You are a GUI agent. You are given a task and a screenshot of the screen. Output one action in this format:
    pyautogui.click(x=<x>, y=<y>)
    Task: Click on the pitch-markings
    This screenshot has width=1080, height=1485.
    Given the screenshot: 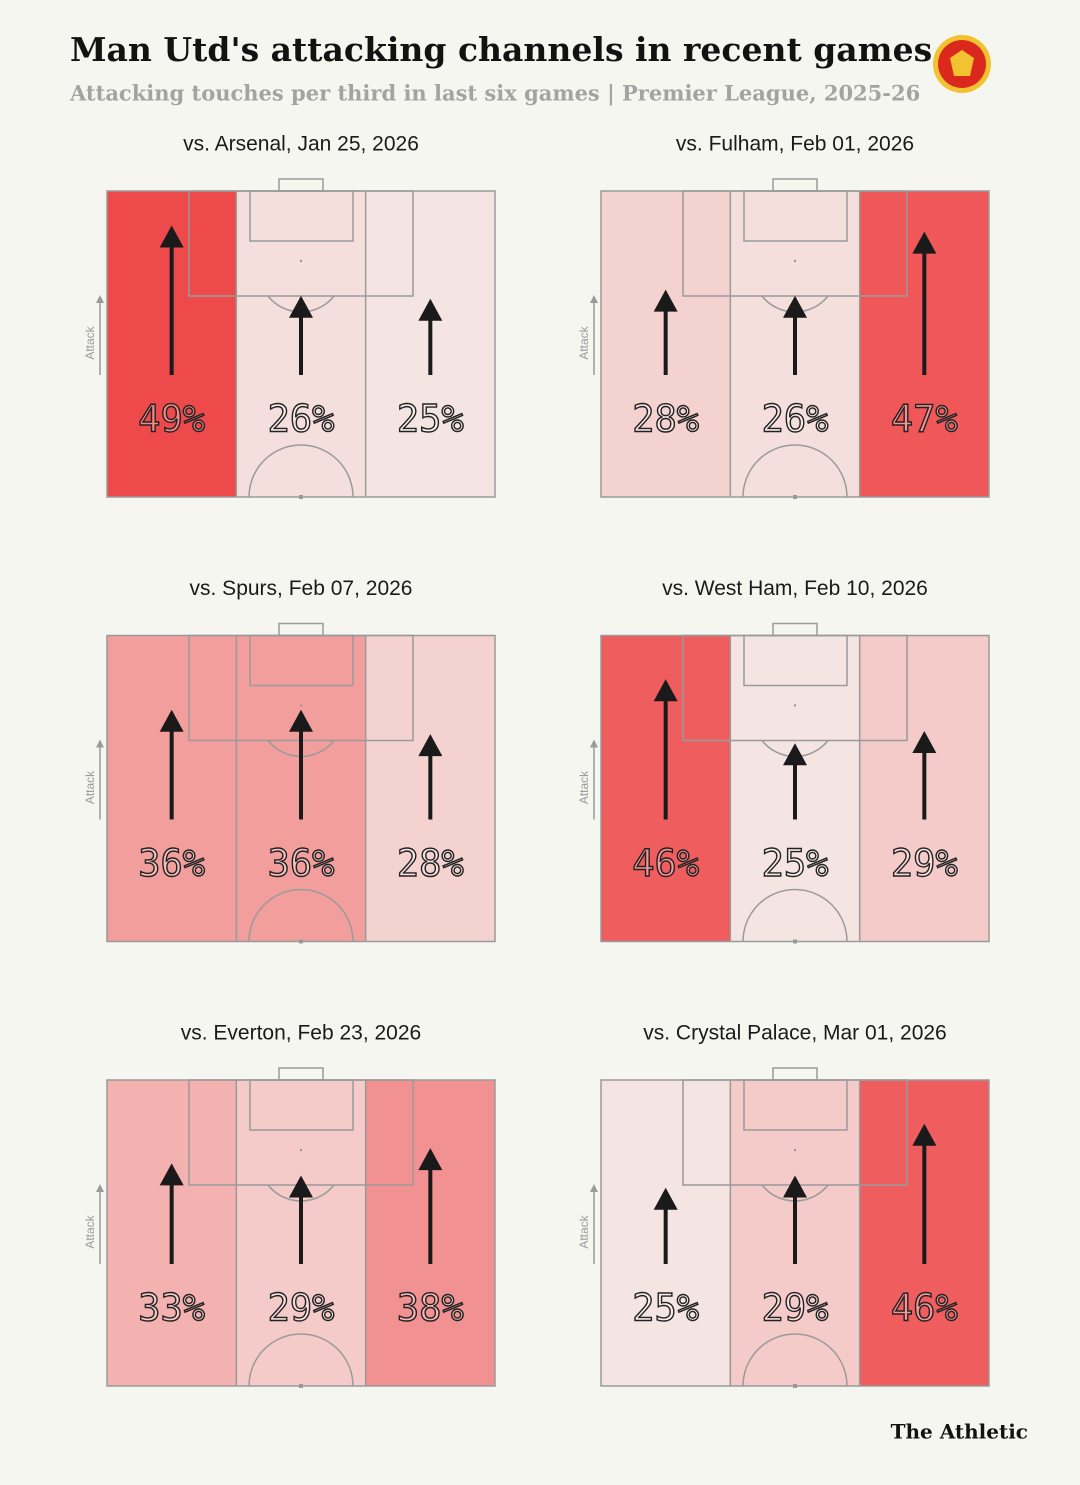 What is the action you would take?
    pyautogui.click(x=795, y=1227)
    